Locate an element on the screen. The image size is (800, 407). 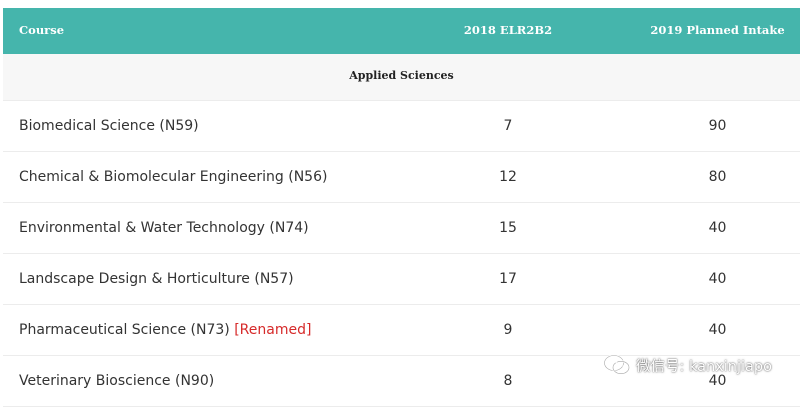
elr2b2-value: 9 is located at coordinates (508, 330).